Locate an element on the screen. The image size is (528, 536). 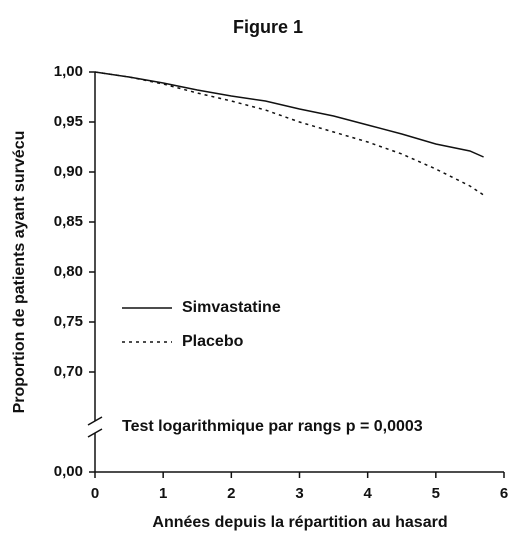
y-tick-label: 0,00 is located at coordinates (68, 471).